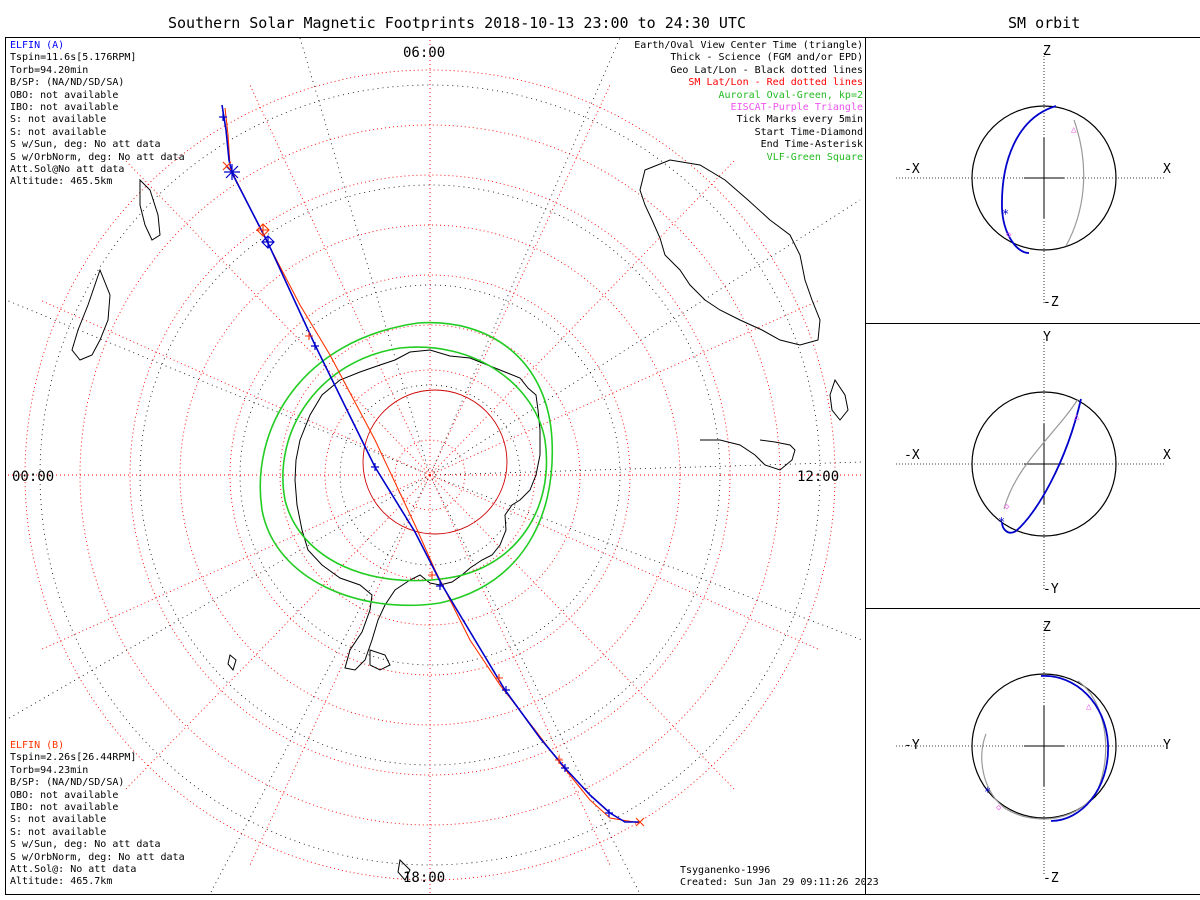  What do you see at coordinates (424, 878) in the screenshot?
I see `clock-label-bottom: 18:00` at bounding box center [424, 878].